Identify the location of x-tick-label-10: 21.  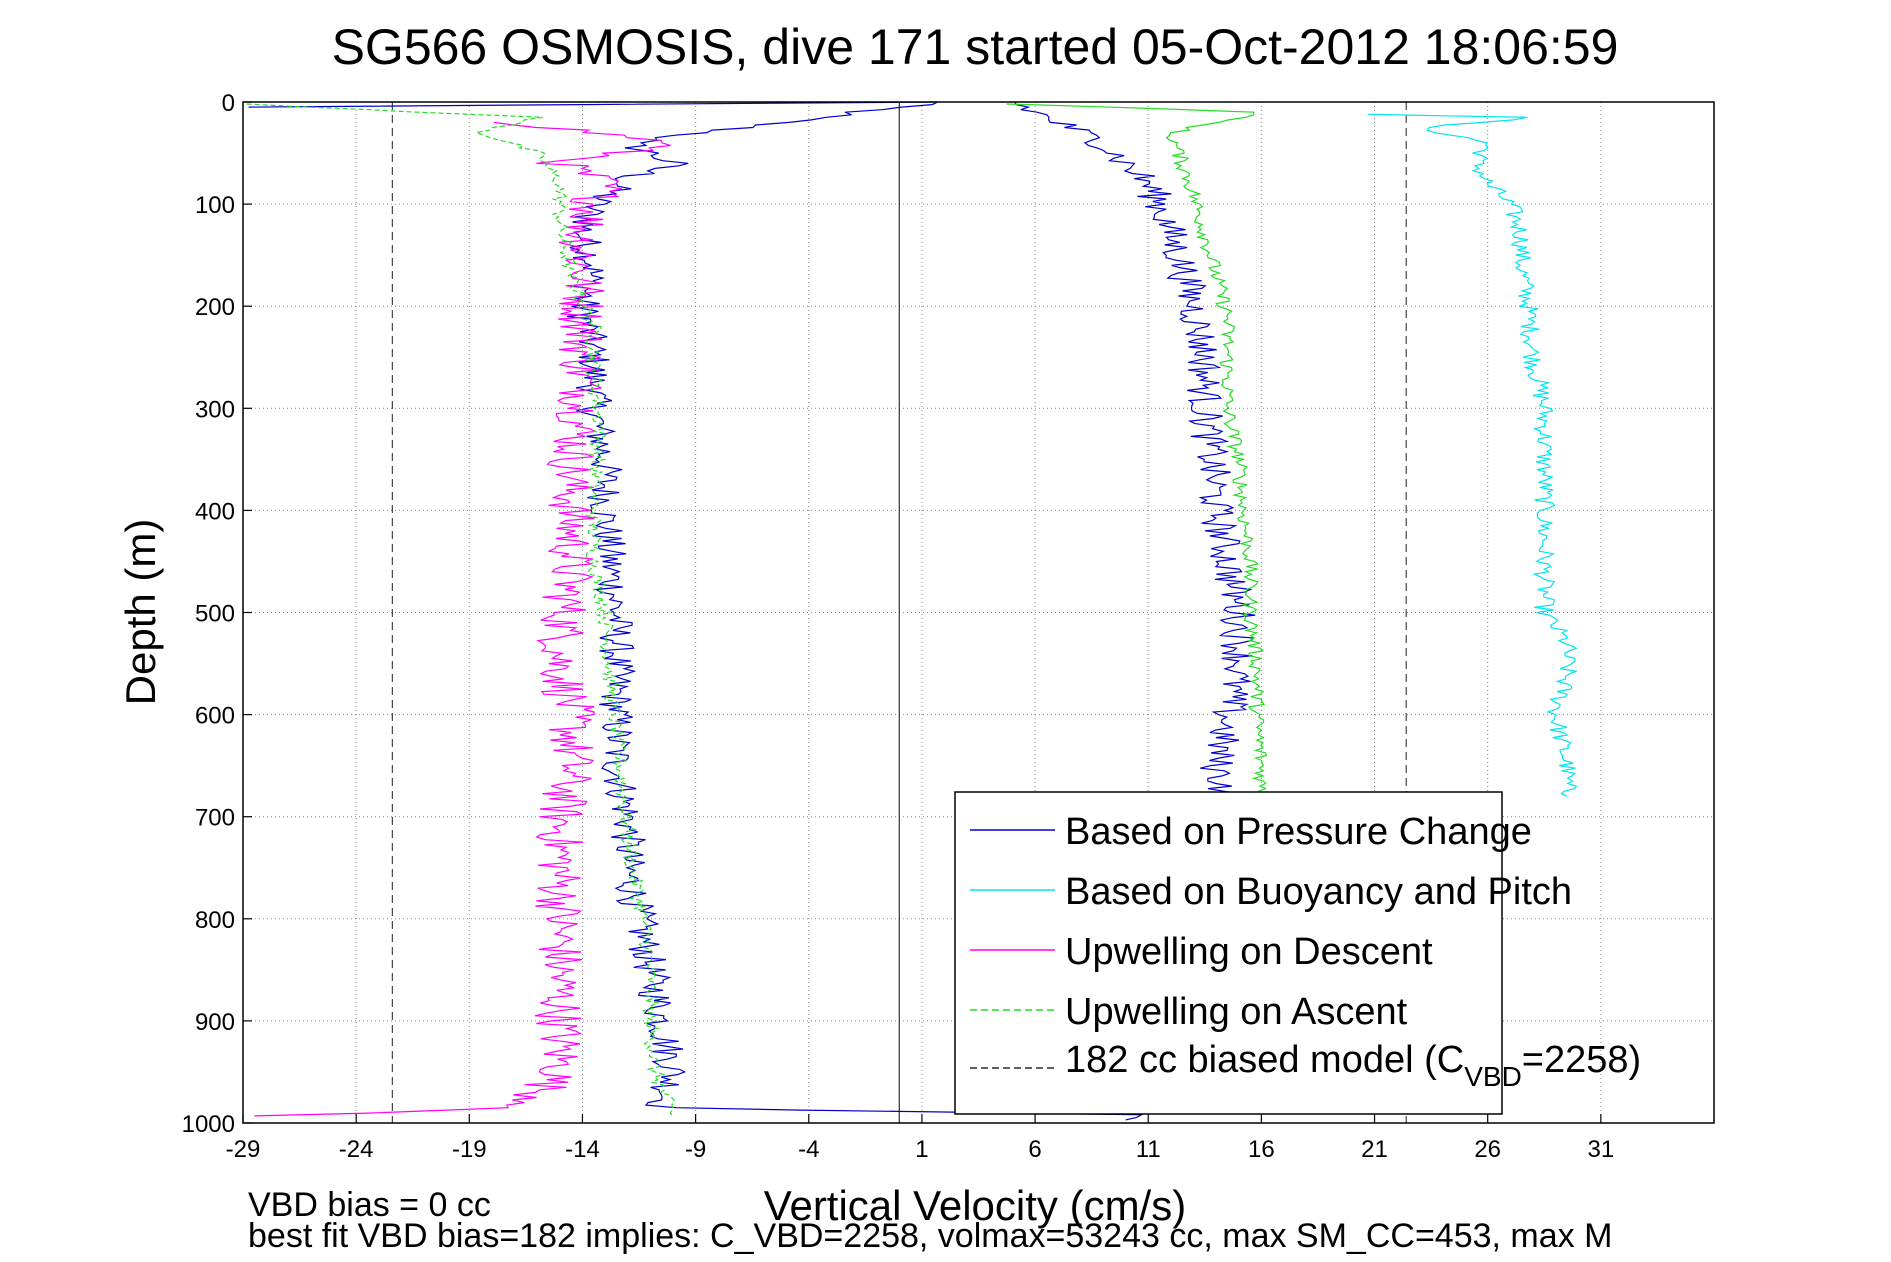
(1374, 1149).